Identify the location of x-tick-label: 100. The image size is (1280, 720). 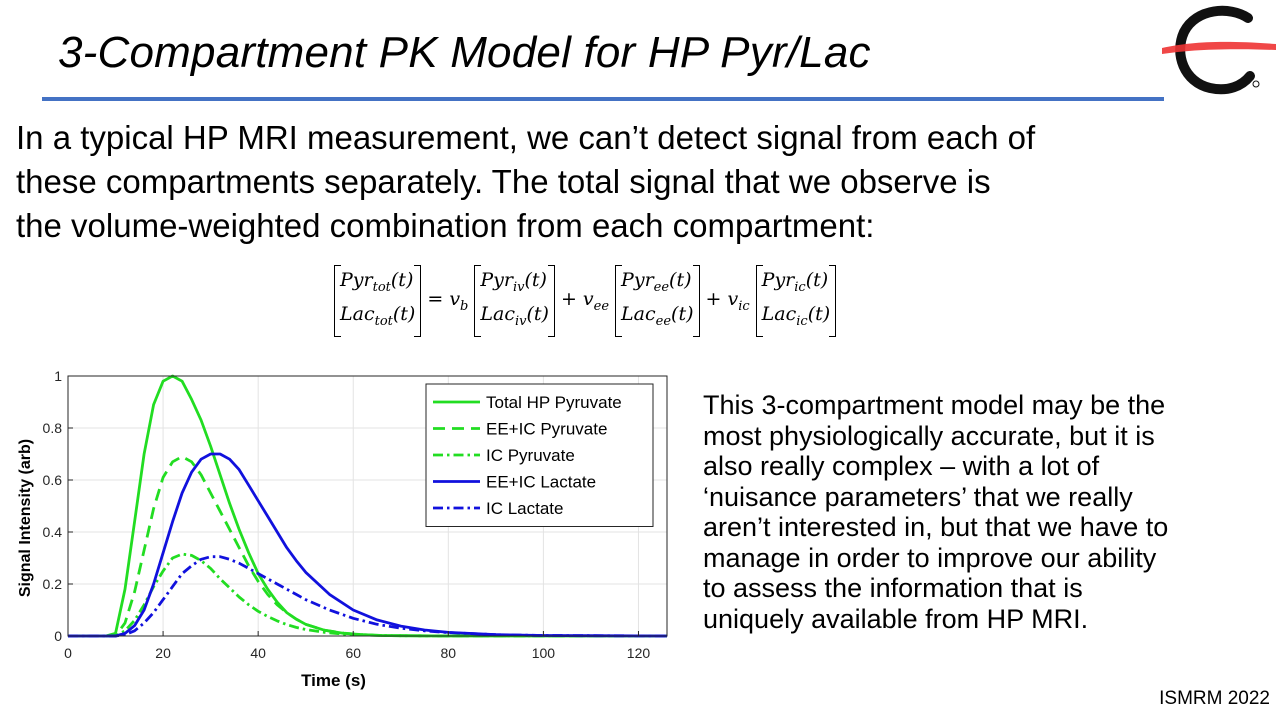
(544, 653).